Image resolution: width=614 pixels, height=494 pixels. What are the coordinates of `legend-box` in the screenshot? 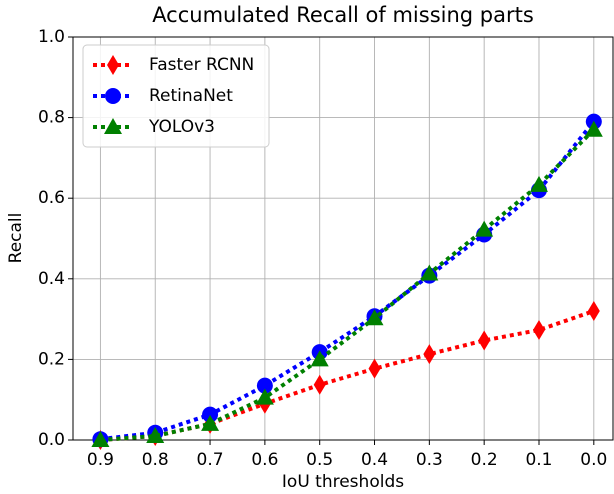 It's located at (176, 96).